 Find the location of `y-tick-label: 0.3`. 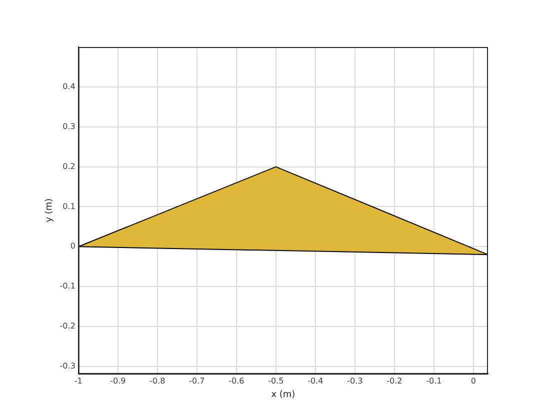

y-tick-label: 0.3 is located at coordinates (69, 126).